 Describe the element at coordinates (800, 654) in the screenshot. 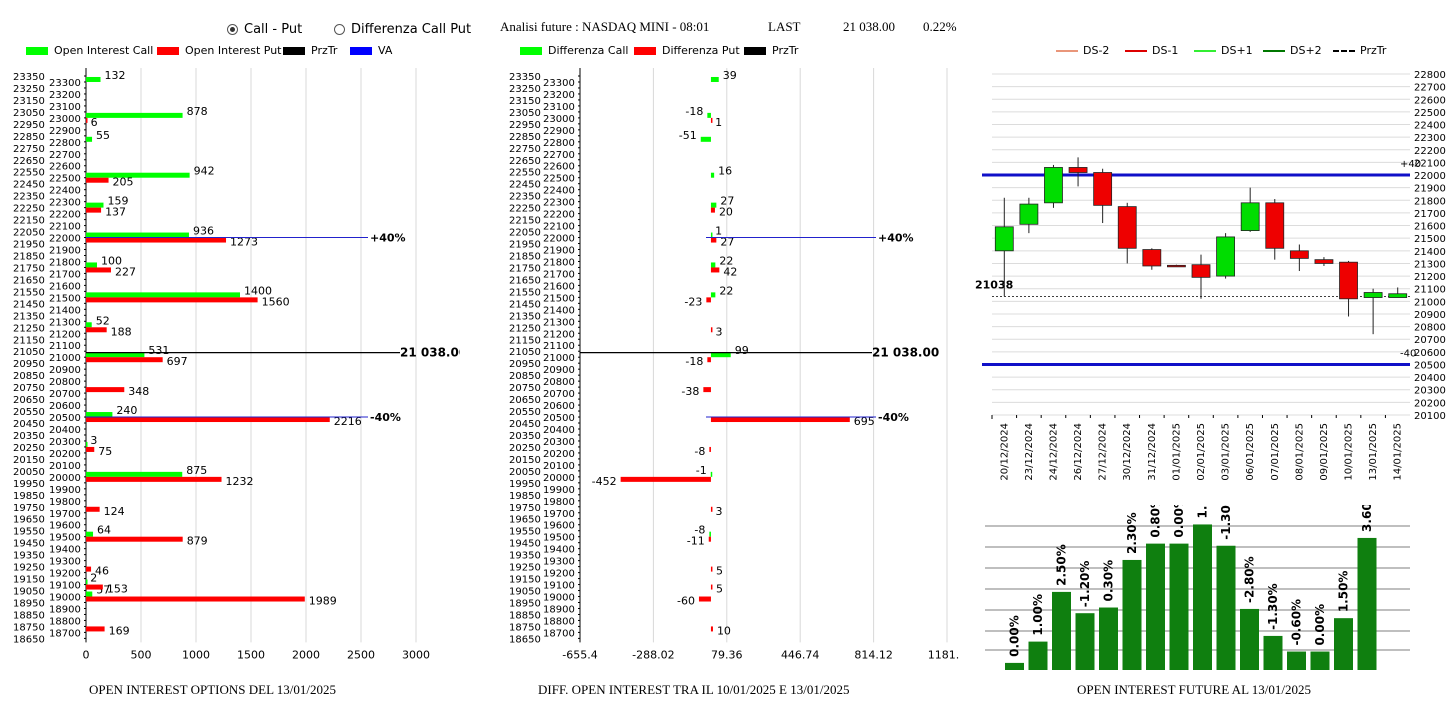

I see `x-tick-label: 446.74` at that location.